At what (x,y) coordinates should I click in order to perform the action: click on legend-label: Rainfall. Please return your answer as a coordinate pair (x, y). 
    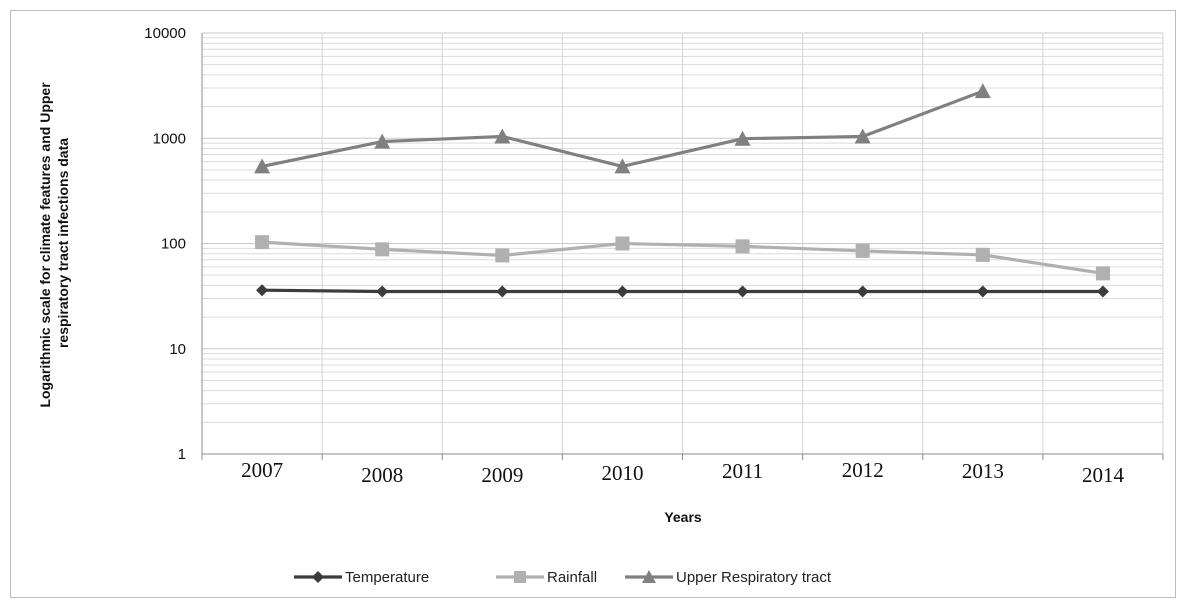
    Looking at the image, I should click on (572, 577).